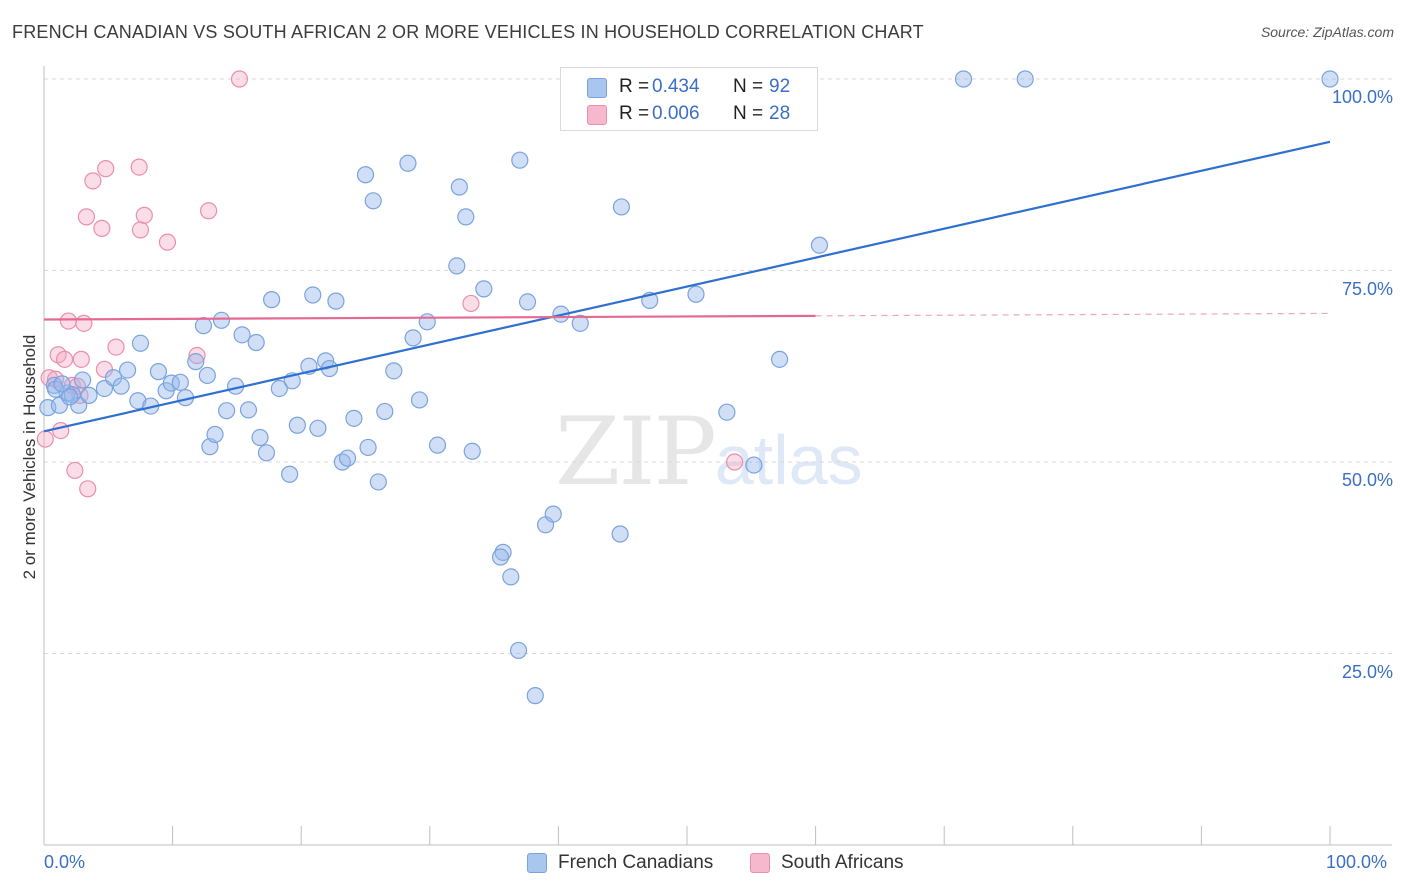 Image resolution: width=1406 pixels, height=892 pixels. What do you see at coordinates (1327, 32) in the screenshot?
I see `source-note: Source: ZipAtlas.com` at bounding box center [1327, 32].